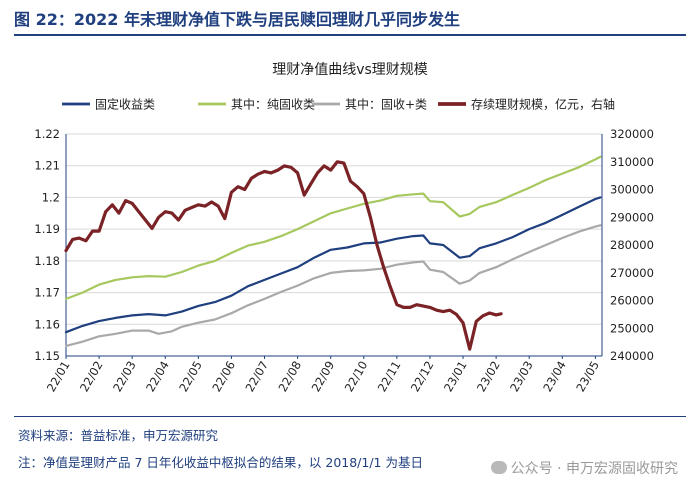  What do you see at coordinates (350, 416) in the screenshot?
I see `bottom-rule` at bounding box center [350, 416].